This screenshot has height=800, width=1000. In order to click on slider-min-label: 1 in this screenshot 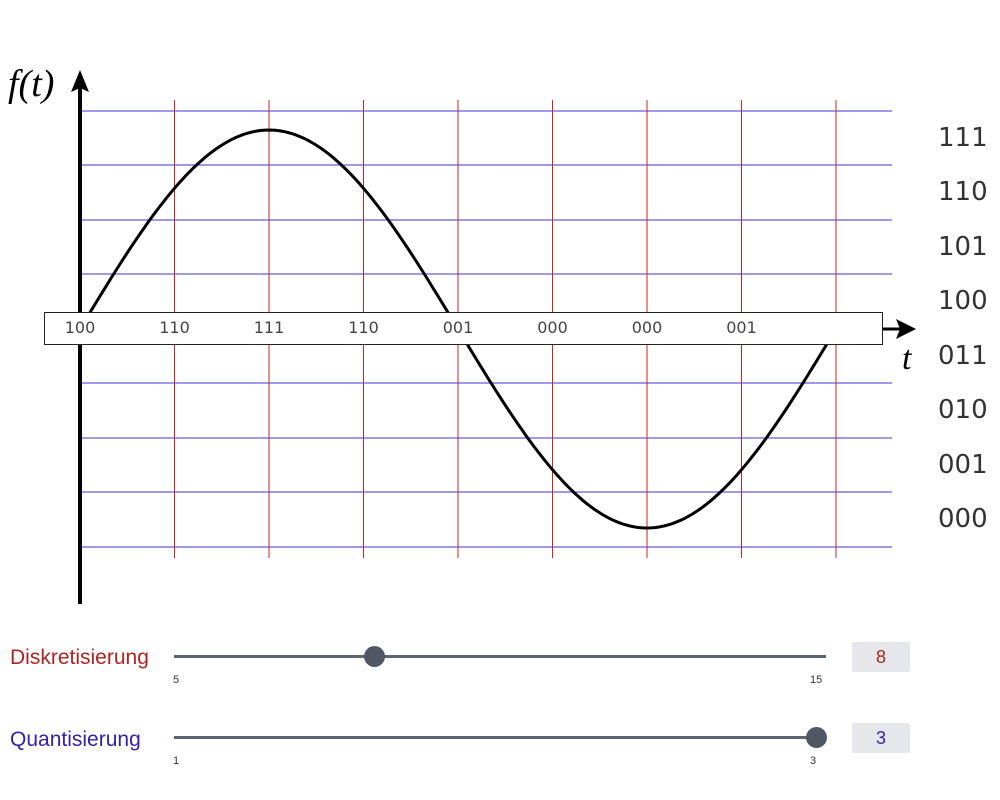, I will do `click(176, 761)`.